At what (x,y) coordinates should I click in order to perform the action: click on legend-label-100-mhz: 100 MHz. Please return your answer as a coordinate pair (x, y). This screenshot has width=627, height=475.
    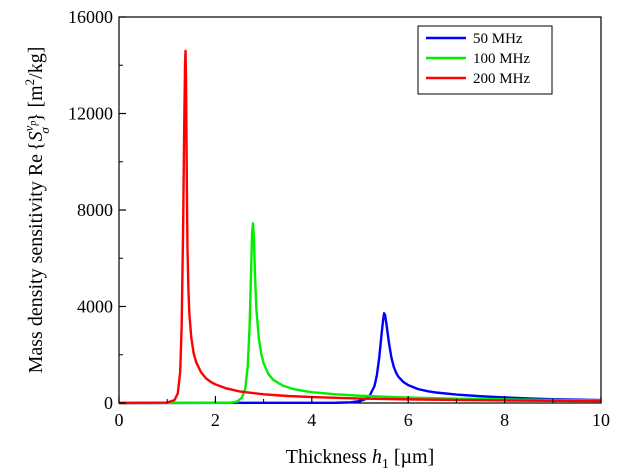
    Looking at the image, I should click on (501, 59).